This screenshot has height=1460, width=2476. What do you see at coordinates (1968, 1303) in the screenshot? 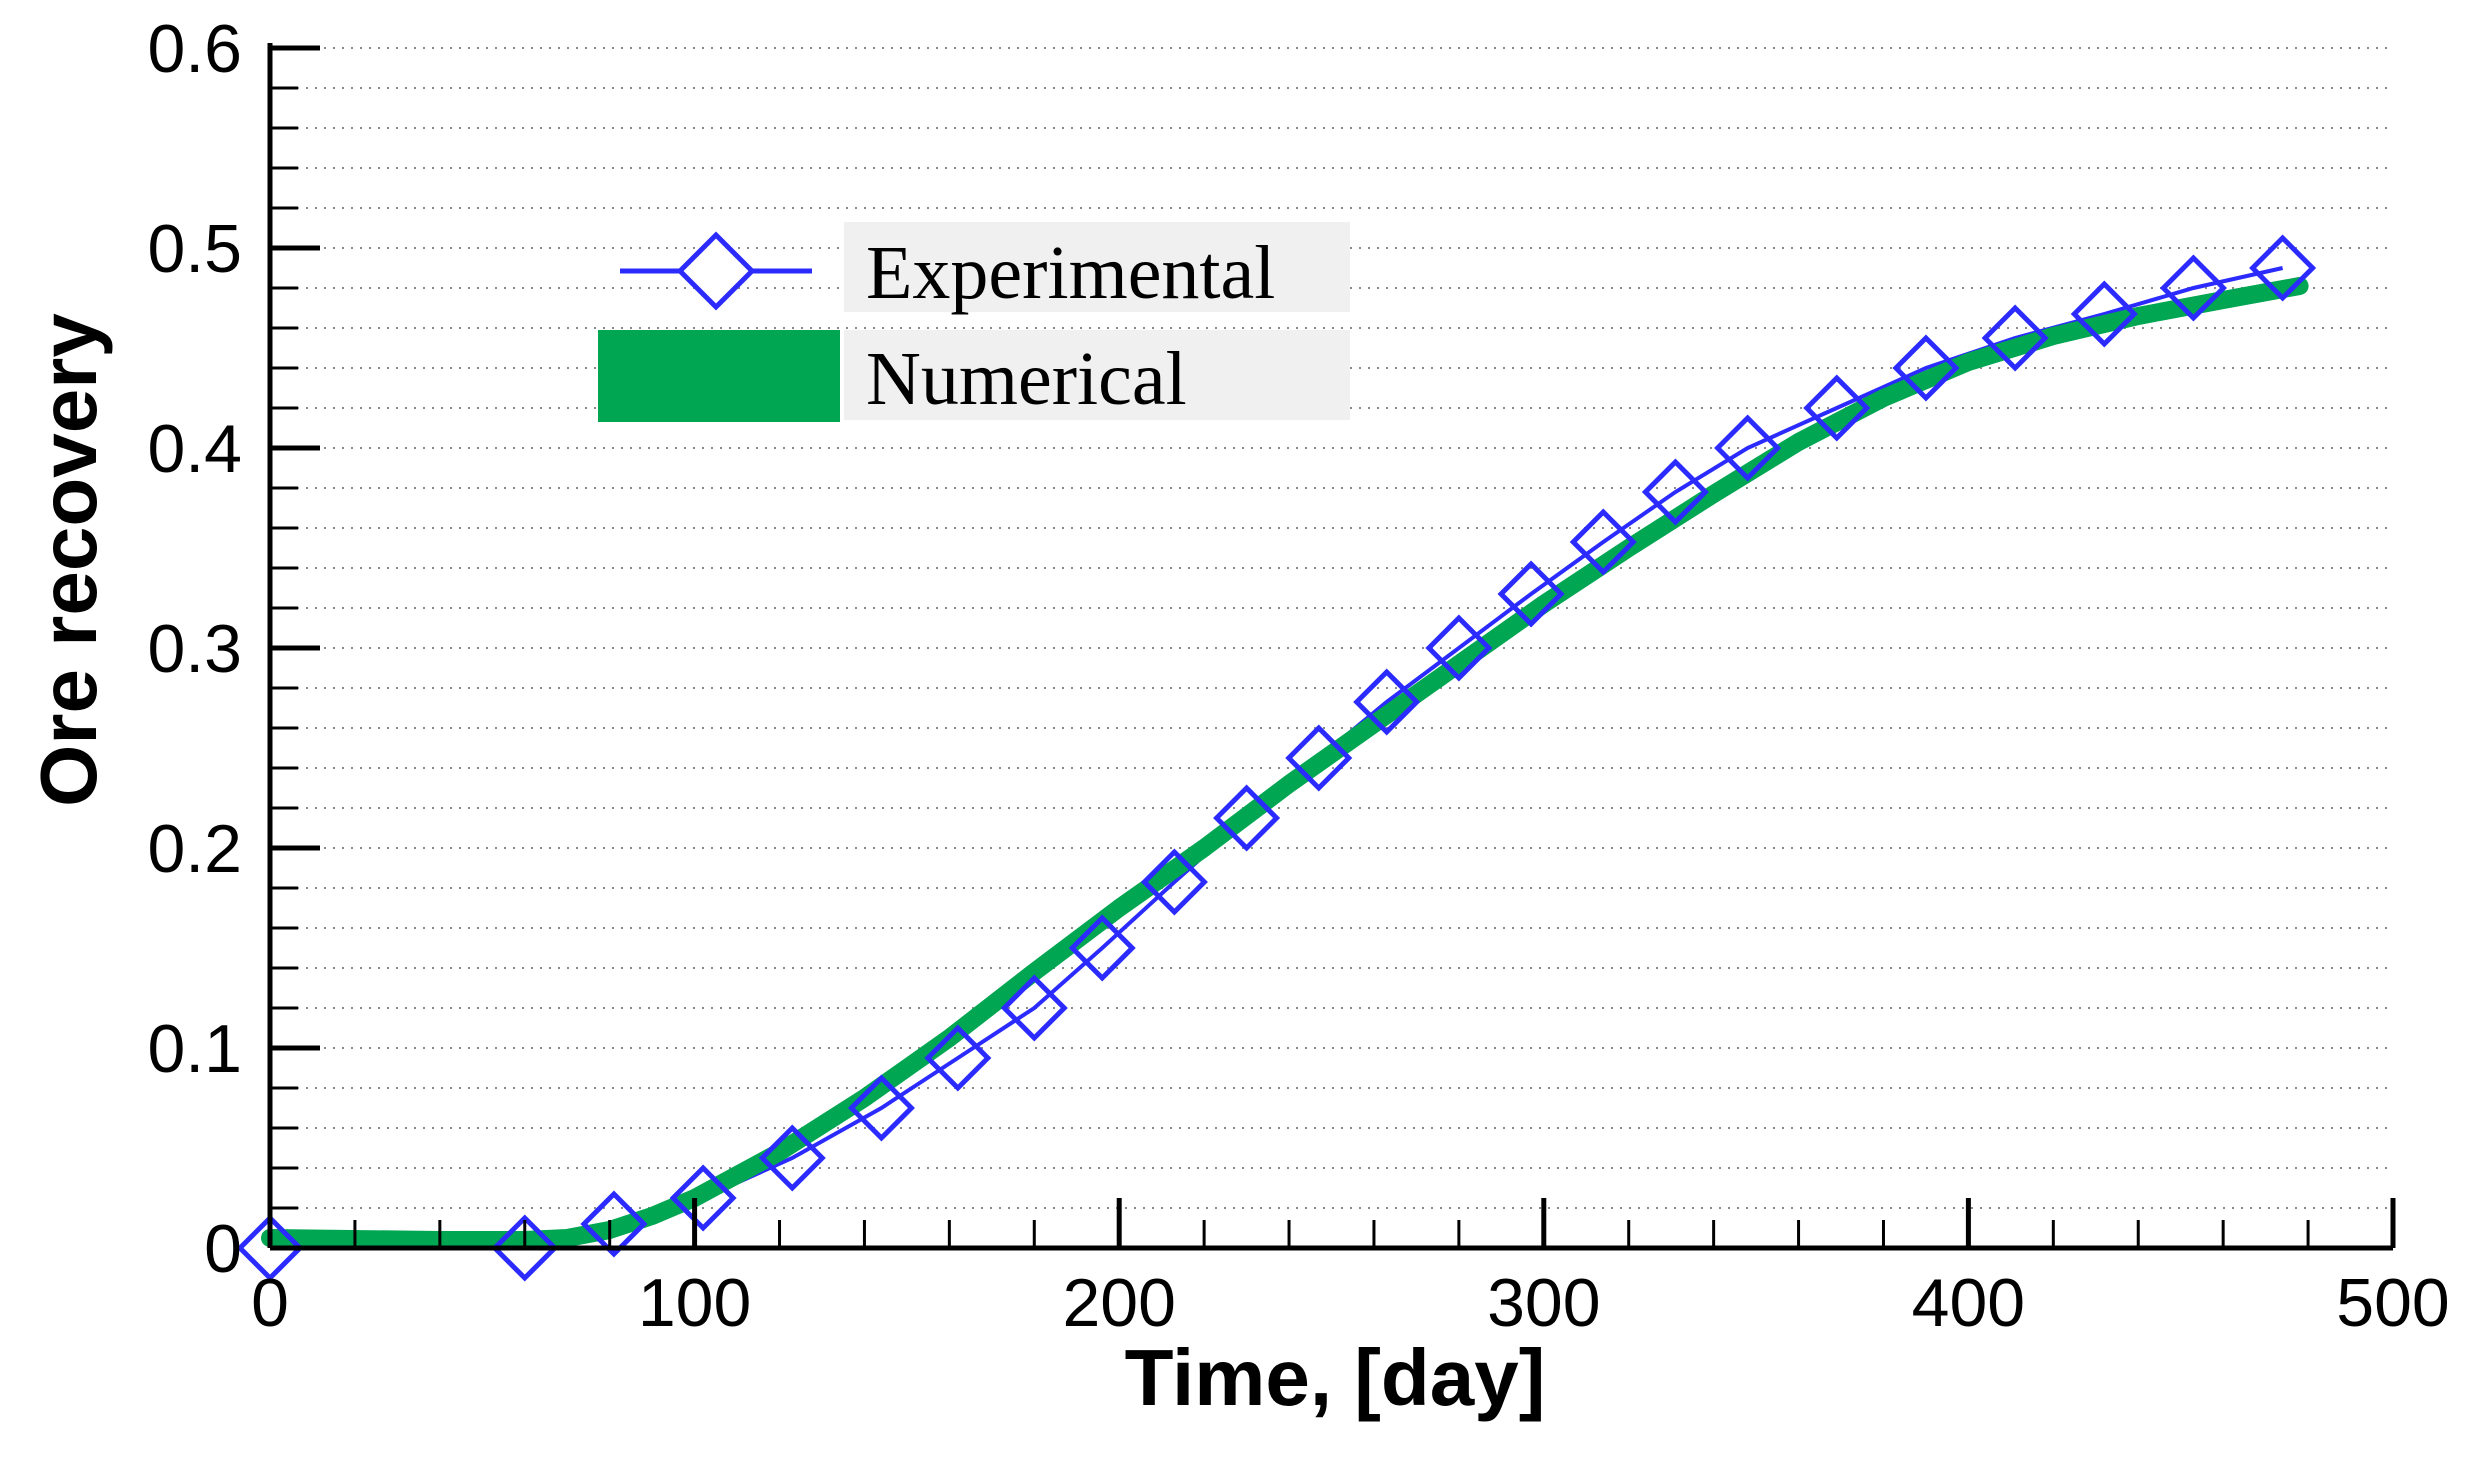
I see `x-tick-label: 400` at bounding box center [1968, 1303].